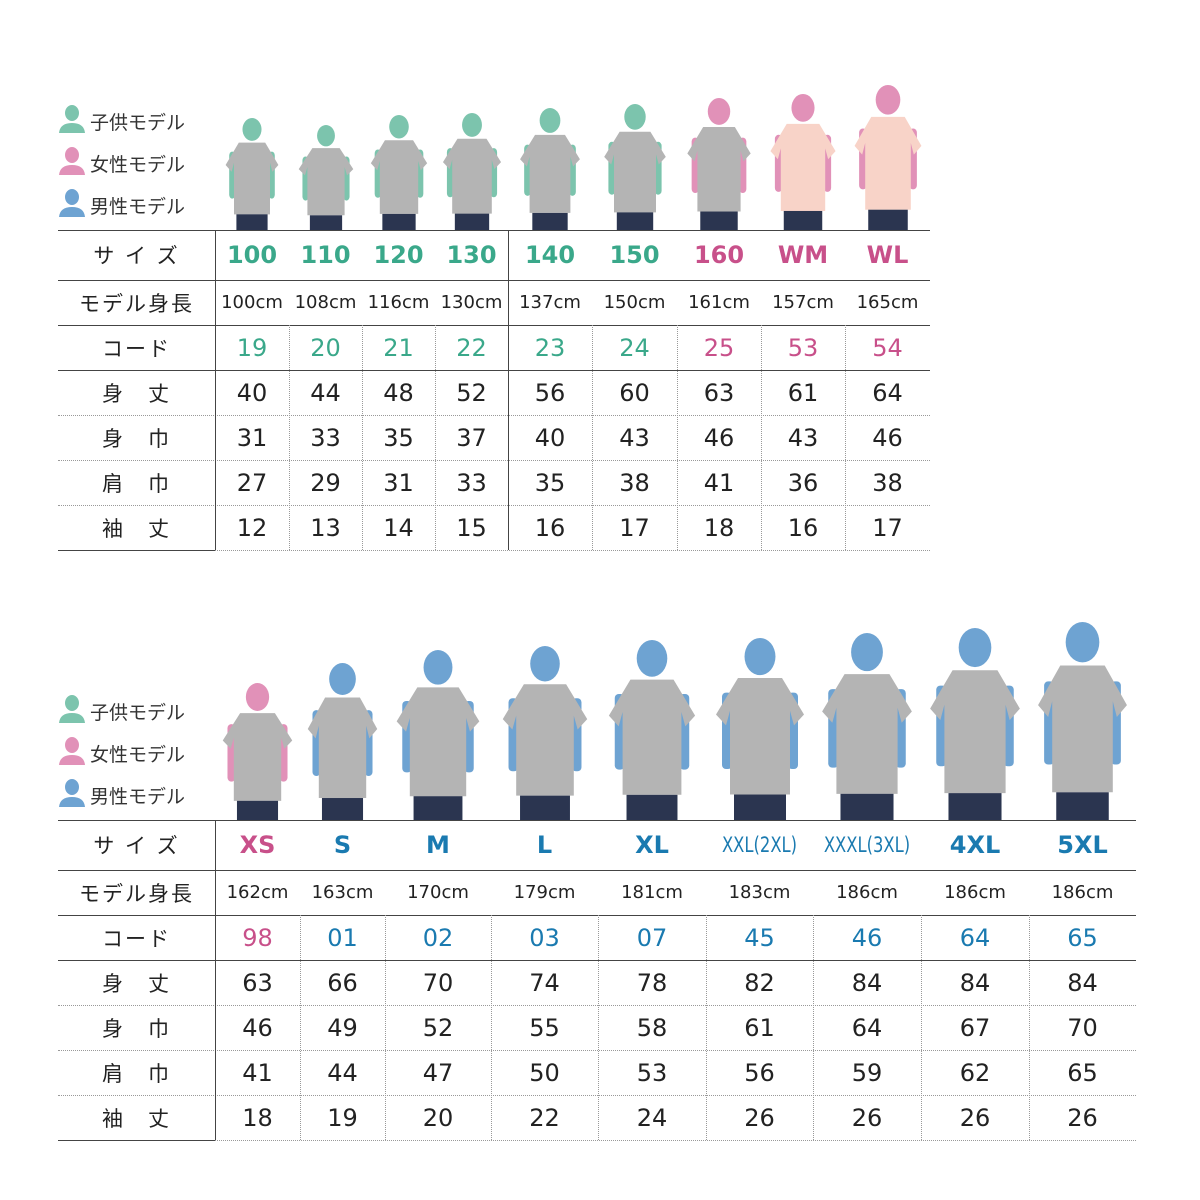 The image size is (1200, 1200). What do you see at coordinates (438, 1027) in the screenshot?
I see `body-width: 52` at bounding box center [438, 1027].